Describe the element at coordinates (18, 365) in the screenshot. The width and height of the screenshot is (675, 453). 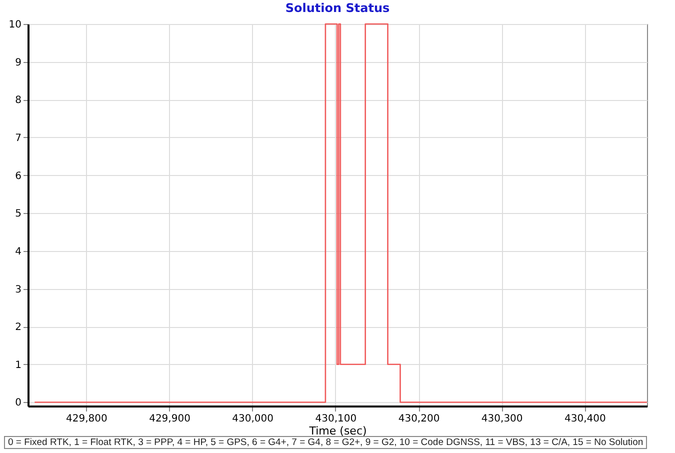
I see `y-tick-label: 1` at that location.